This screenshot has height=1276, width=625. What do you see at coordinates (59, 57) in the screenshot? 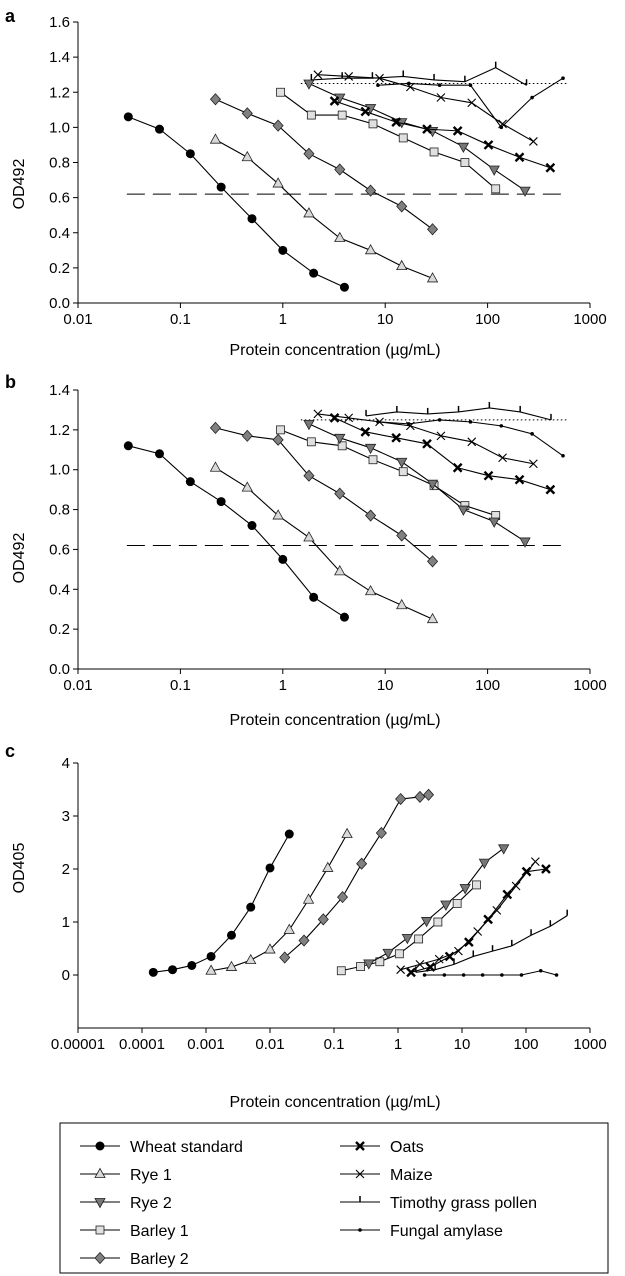
I see `y-tick-label: 1.4` at bounding box center [59, 57].